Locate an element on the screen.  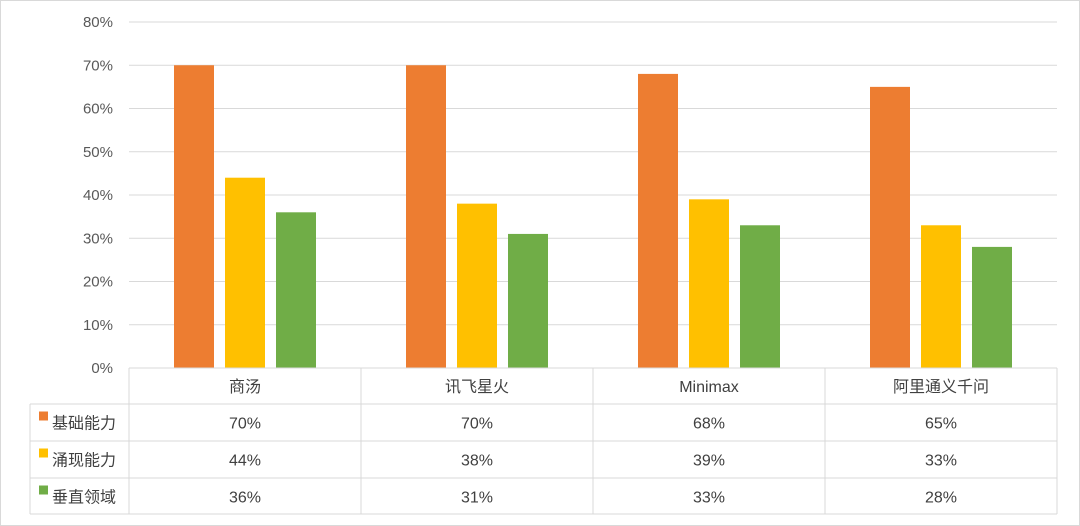
legend-label: 垂直领域 is located at coordinates (84, 498).